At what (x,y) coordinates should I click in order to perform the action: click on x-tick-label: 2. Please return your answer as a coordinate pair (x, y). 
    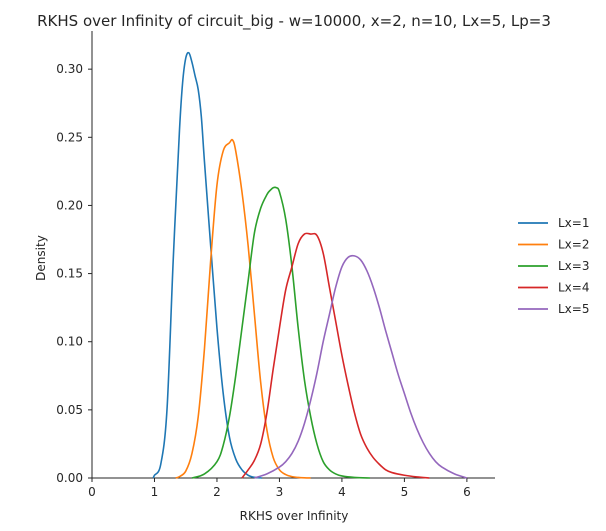
    Looking at the image, I should click on (217, 492).